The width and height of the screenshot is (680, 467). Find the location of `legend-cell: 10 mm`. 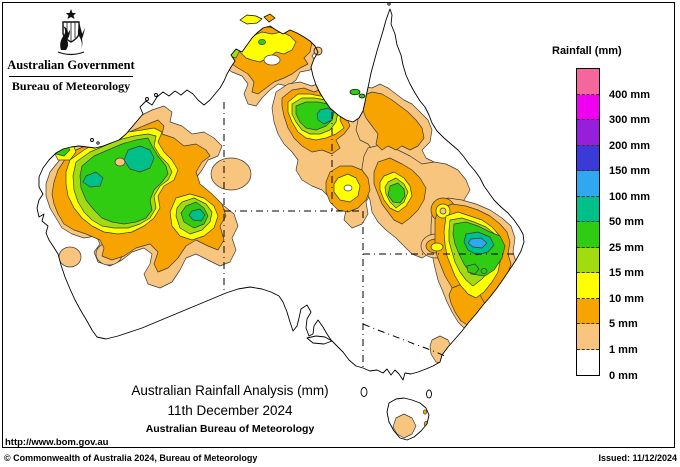

legend-cell: 10 mm is located at coordinates (610, 289).